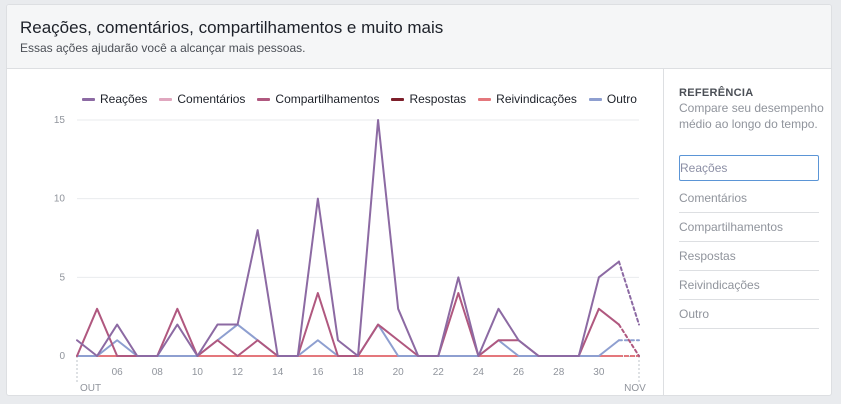 The image size is (841, 404). Describe the element at coordinates (621, 99) in the screenshot. I see `legend-label: Outro` at that location.